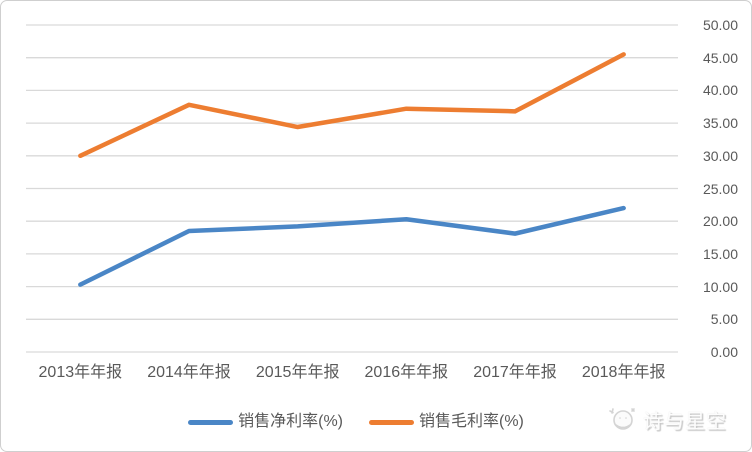 This screenshot has height=452, width=752. What do you see at coordinates (720, 188) in the screenshot?
I see `y-tick-label: 25.00` at bounding box center [720, 188].